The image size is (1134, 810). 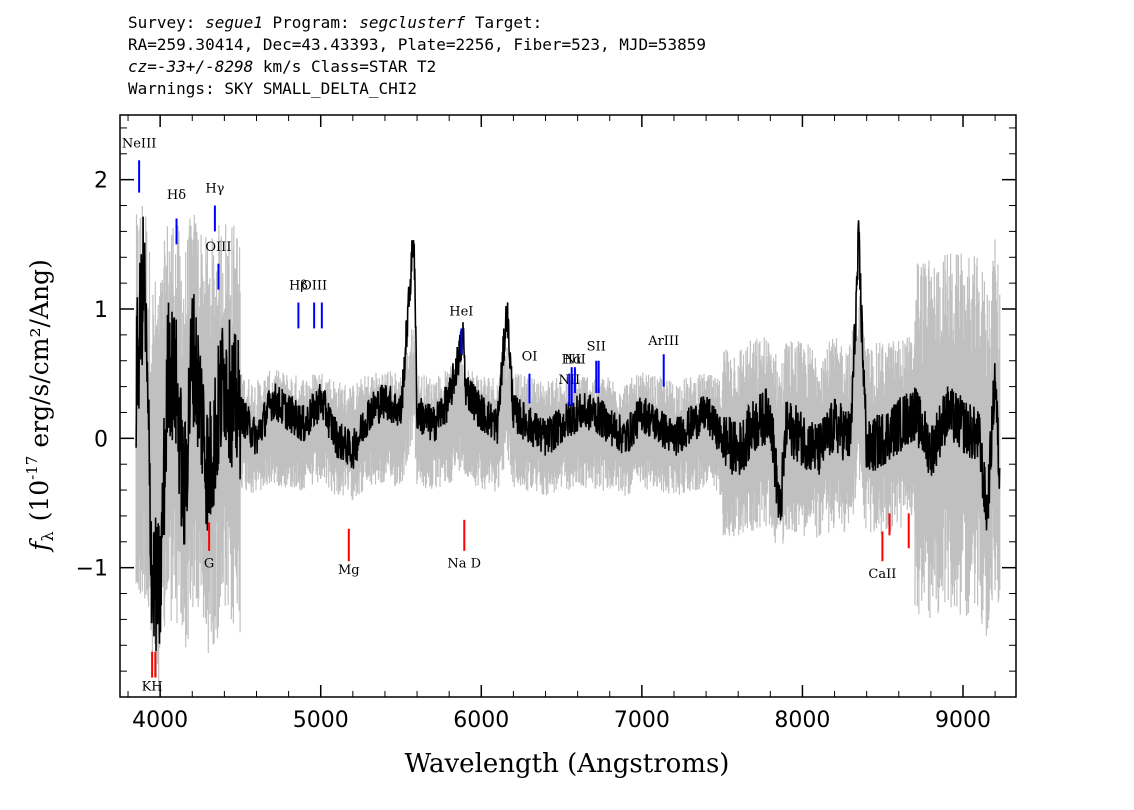 What do you see at coordinates (176, 195) in the screenshot?
I see `emission-line-label-1: Hδ` at bounding box center [176, 195].